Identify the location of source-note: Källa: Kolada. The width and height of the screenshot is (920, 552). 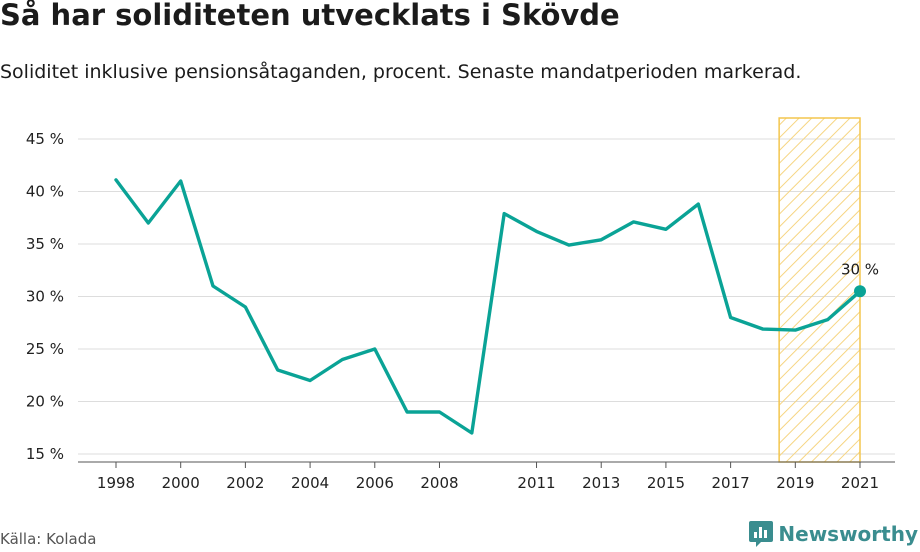
(48, 539).